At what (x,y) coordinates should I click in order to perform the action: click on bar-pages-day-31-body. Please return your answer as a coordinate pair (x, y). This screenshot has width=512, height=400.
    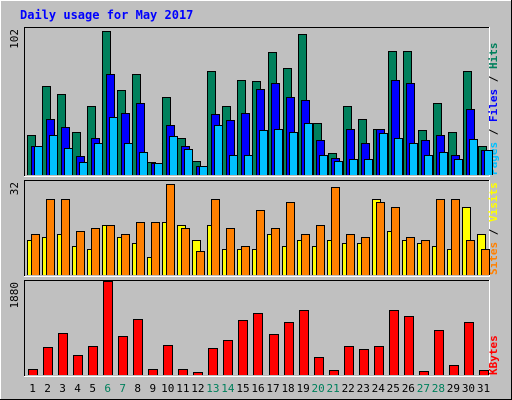
    Looking at the image, I should click on (488, 162).